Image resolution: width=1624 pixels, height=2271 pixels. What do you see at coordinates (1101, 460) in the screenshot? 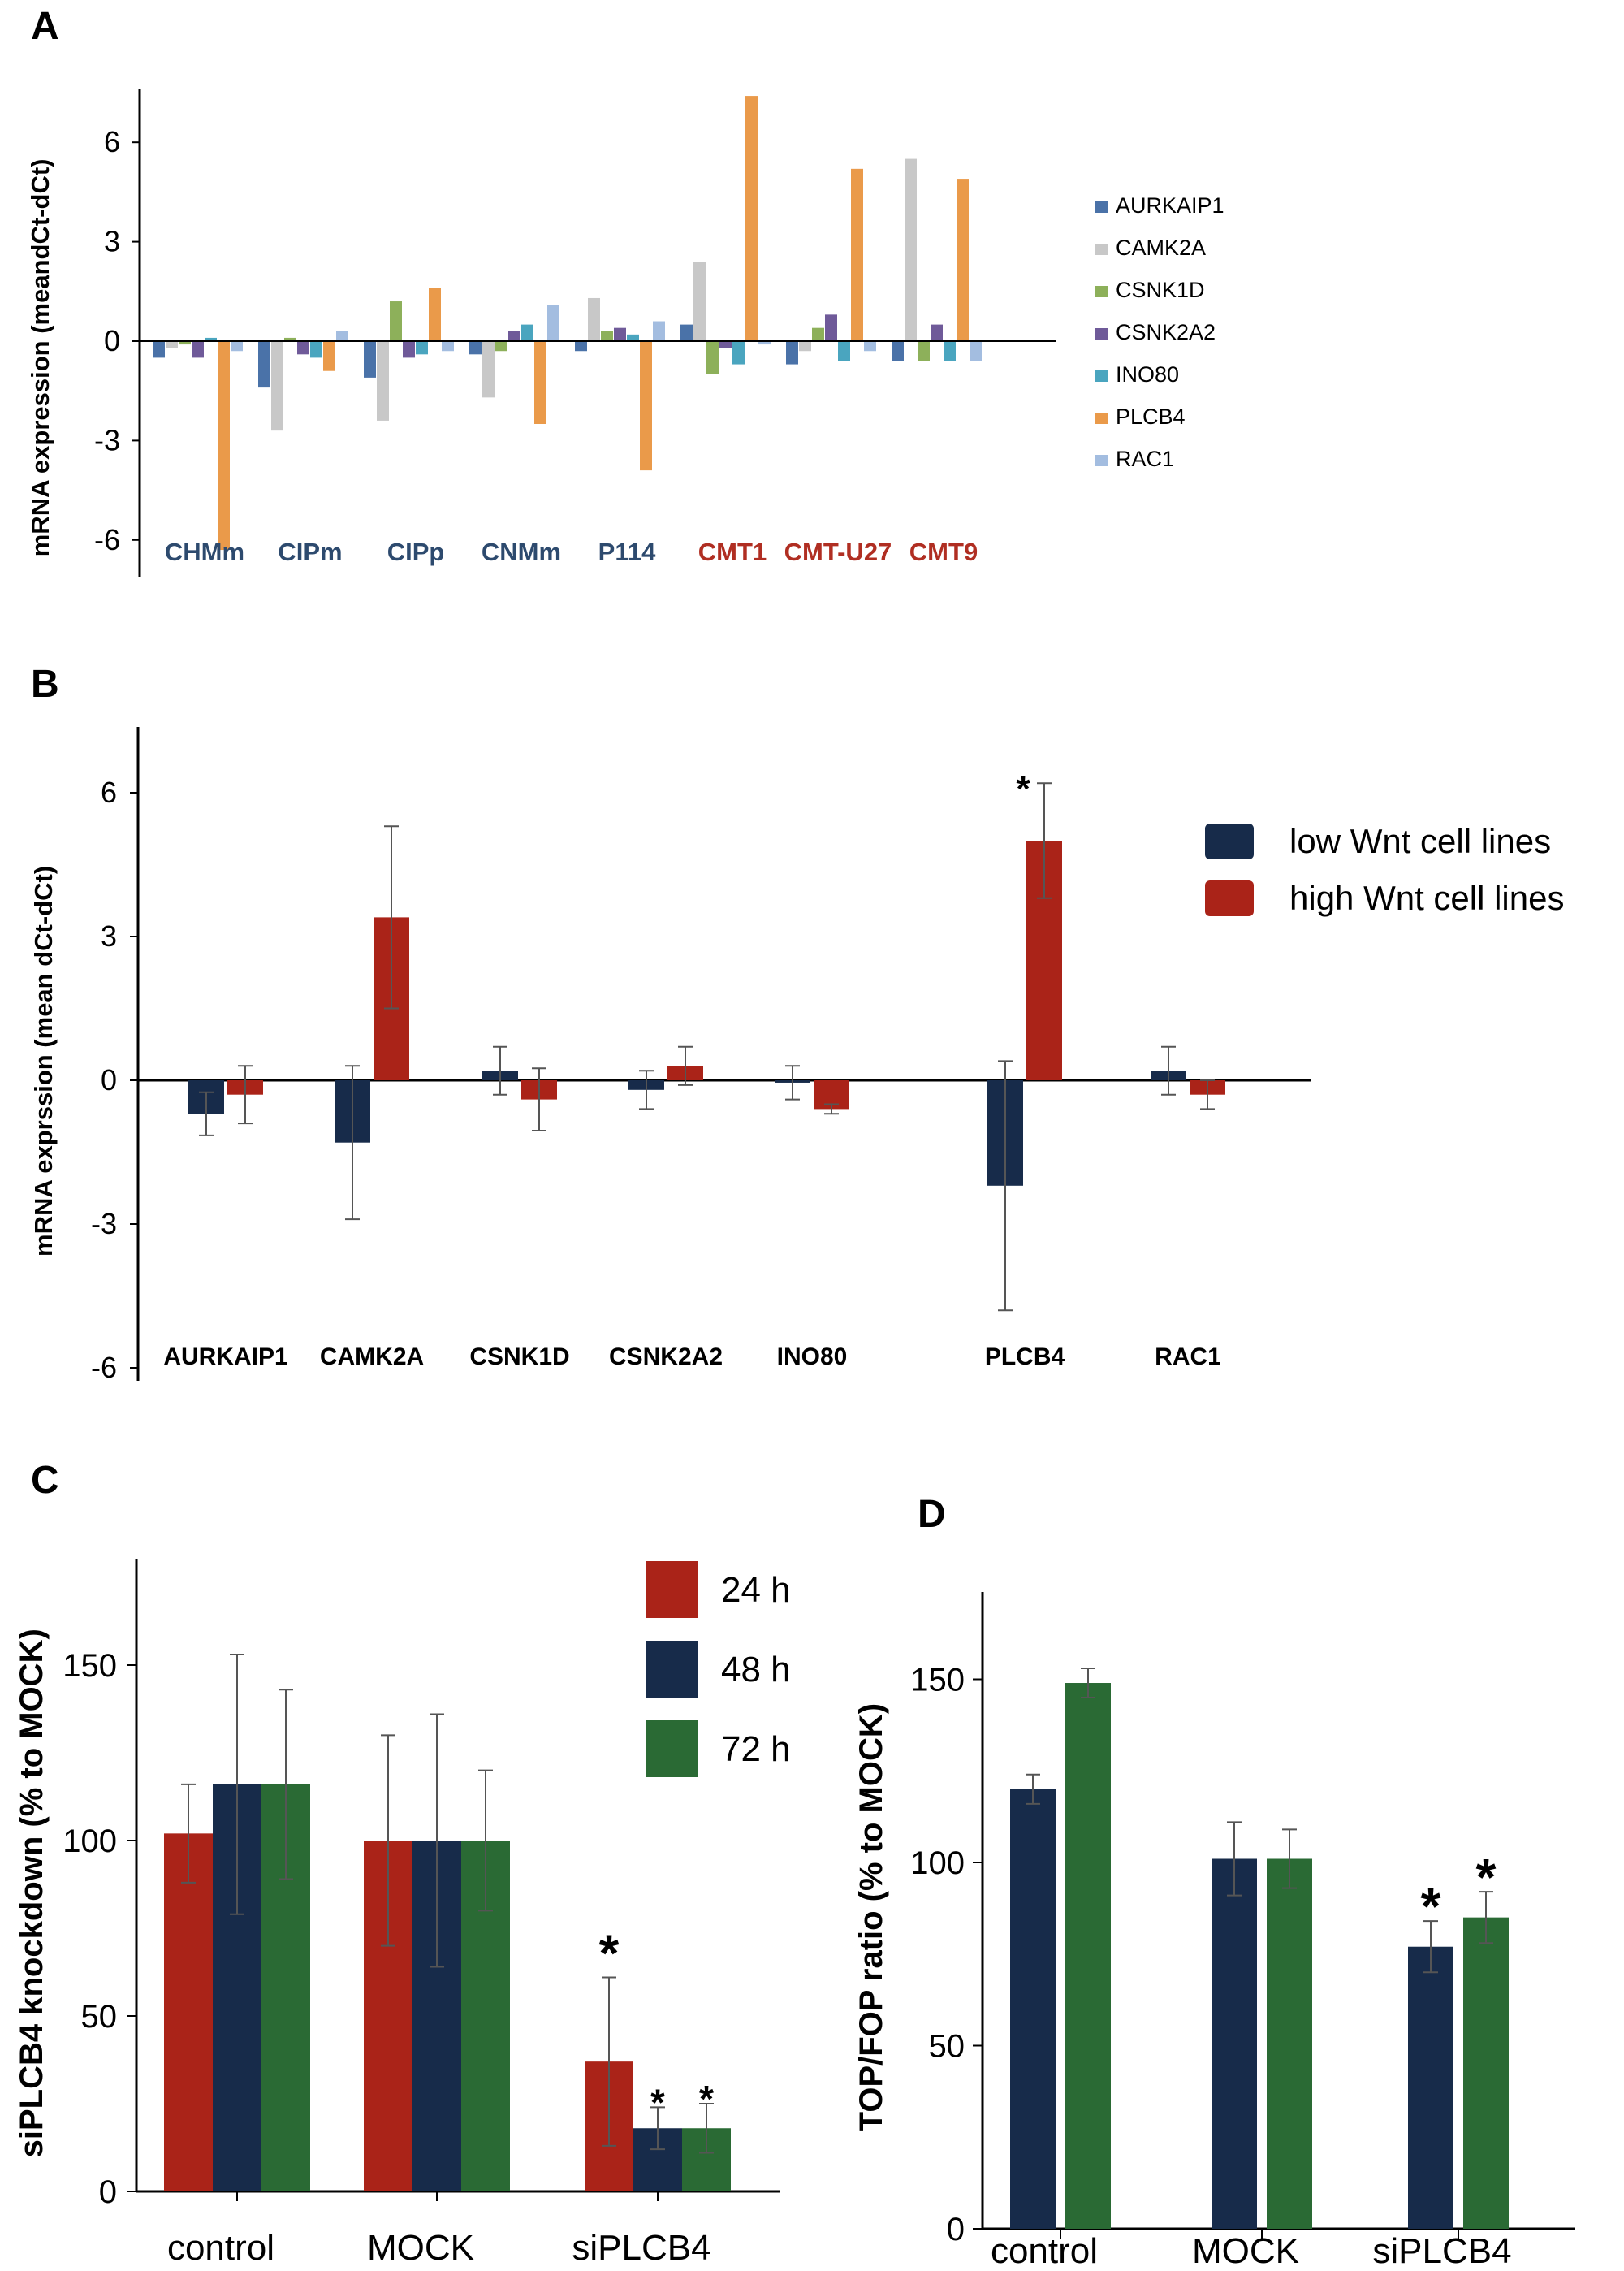
I see `legend-swatch-rac1` at bounding box center [1101, 460].